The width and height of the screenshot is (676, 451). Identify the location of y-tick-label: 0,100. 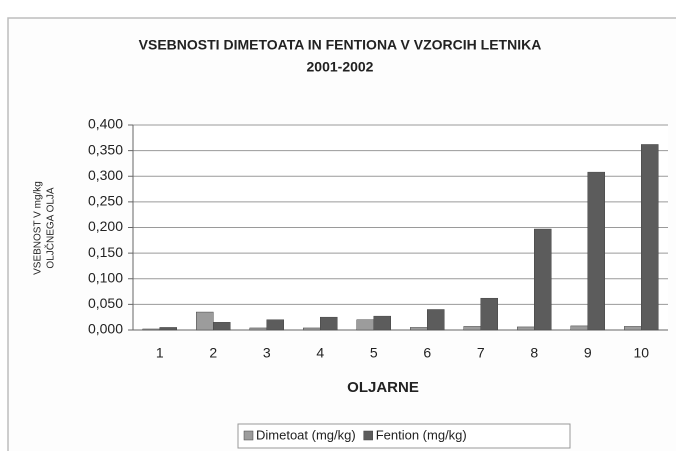
(105, 277).